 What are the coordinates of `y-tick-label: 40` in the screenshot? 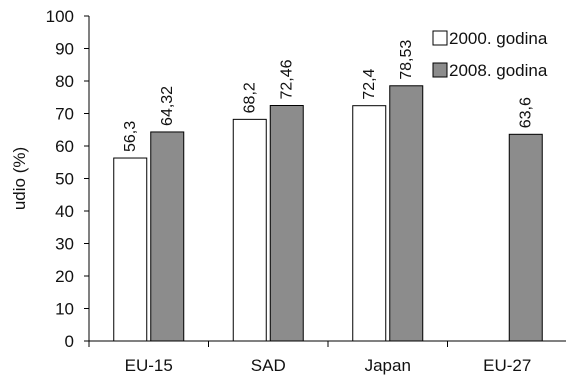 It's located at (64, 211).